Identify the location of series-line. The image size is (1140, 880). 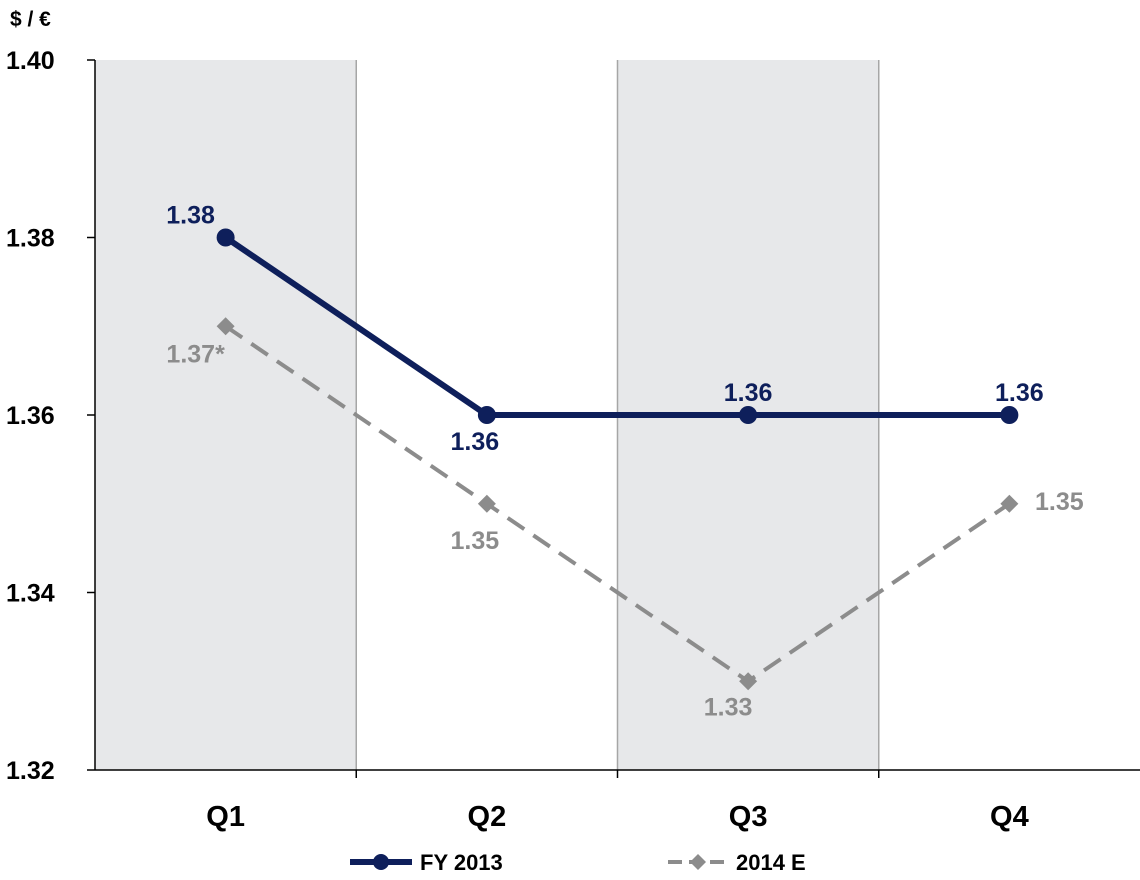
(616, 326).